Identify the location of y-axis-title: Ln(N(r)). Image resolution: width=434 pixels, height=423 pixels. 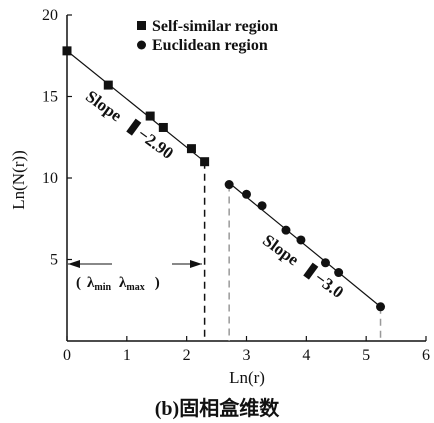
(18, 179).